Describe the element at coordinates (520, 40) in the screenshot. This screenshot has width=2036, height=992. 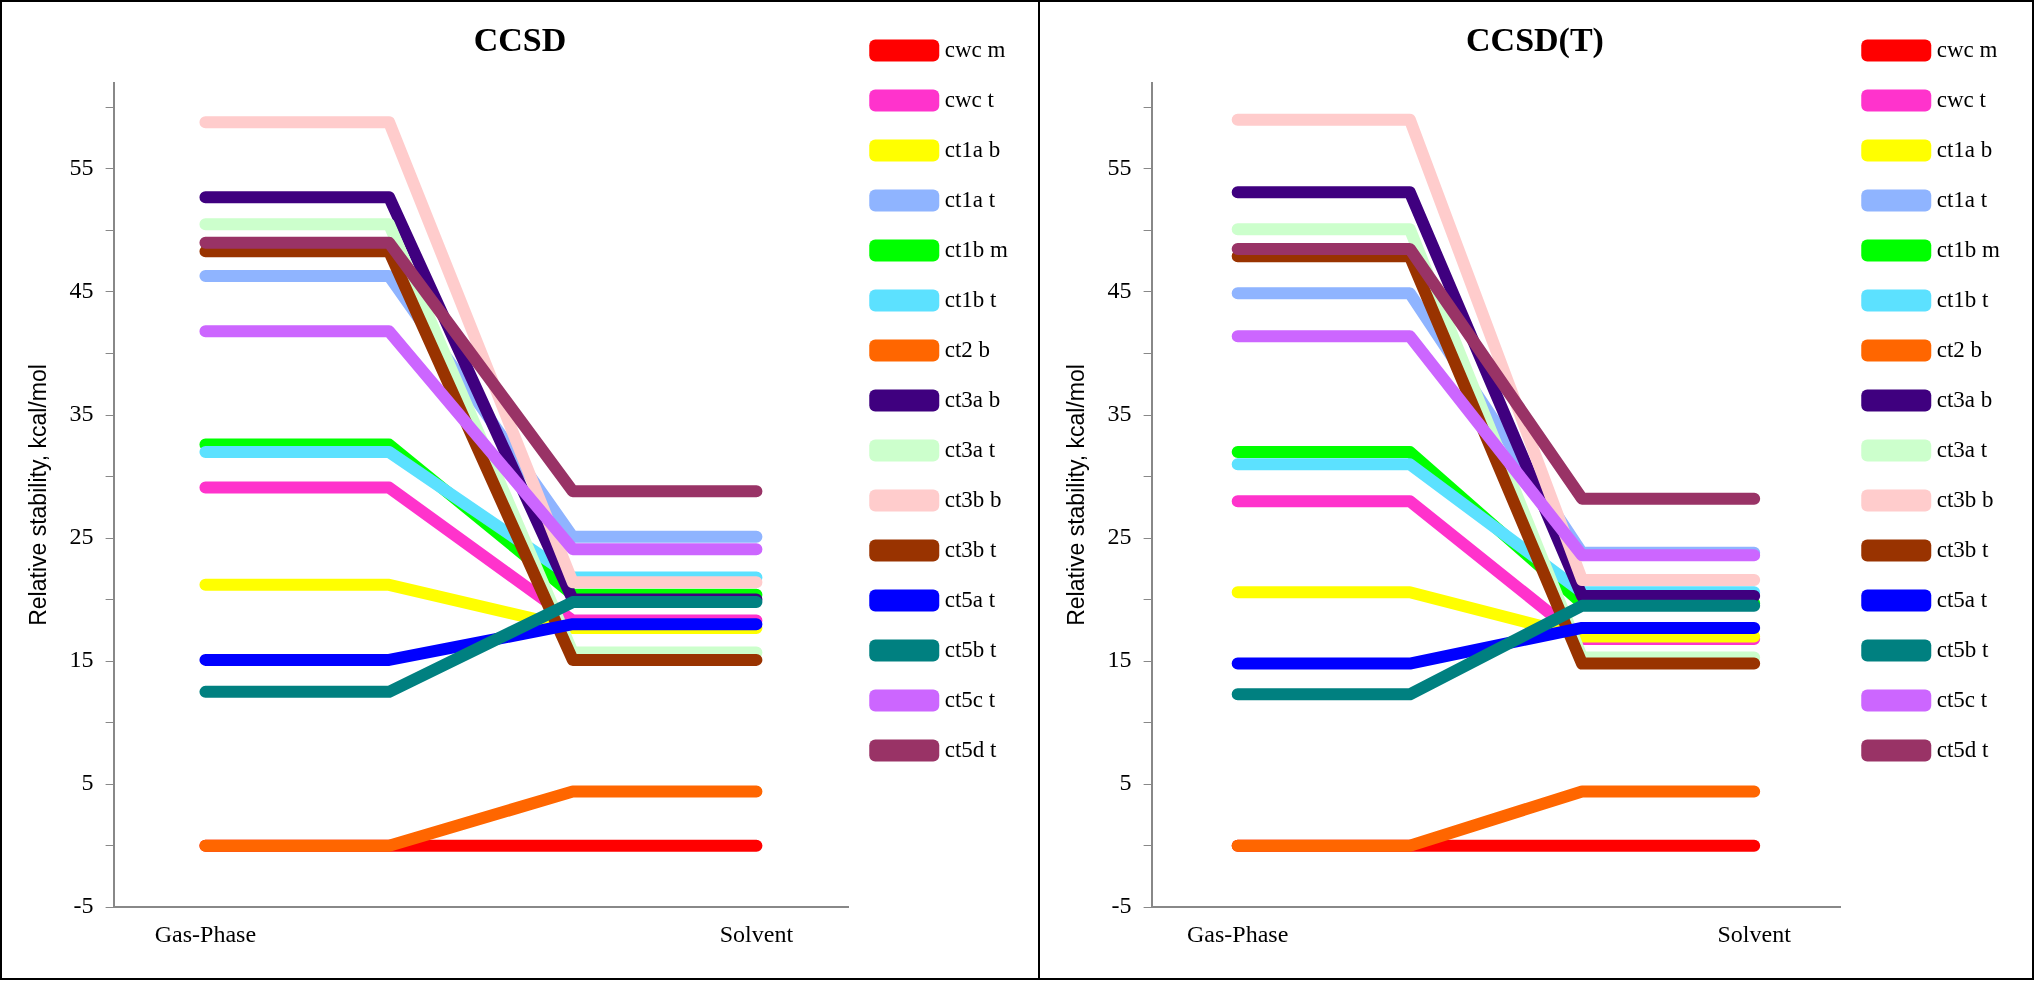
I see `chart-title: CCSD` at that location.